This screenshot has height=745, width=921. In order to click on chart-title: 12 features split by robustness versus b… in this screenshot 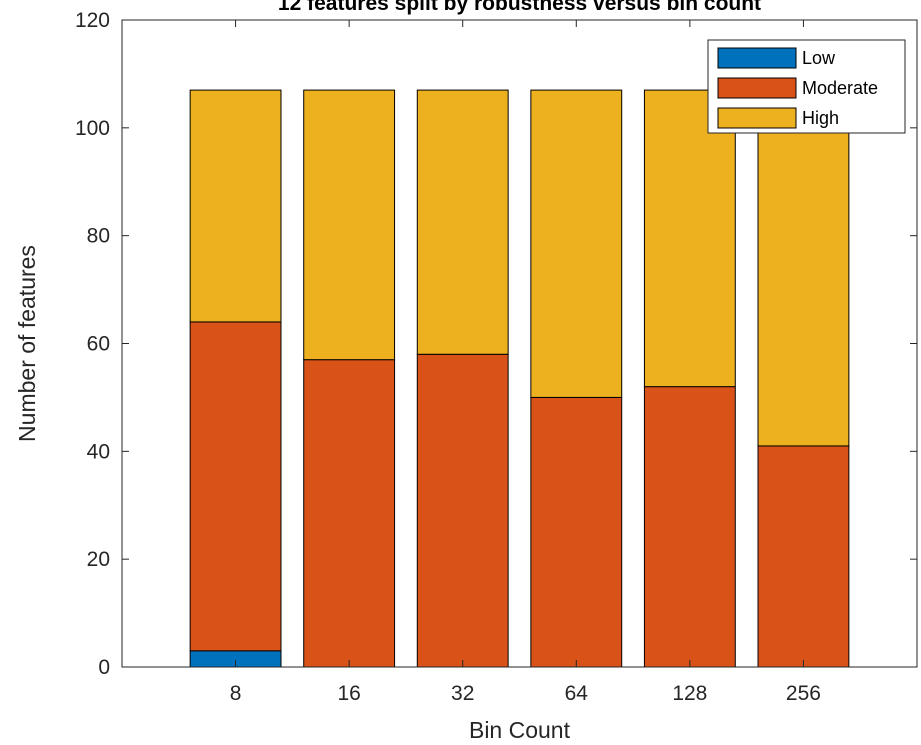, I will do `click(519, 7)`.